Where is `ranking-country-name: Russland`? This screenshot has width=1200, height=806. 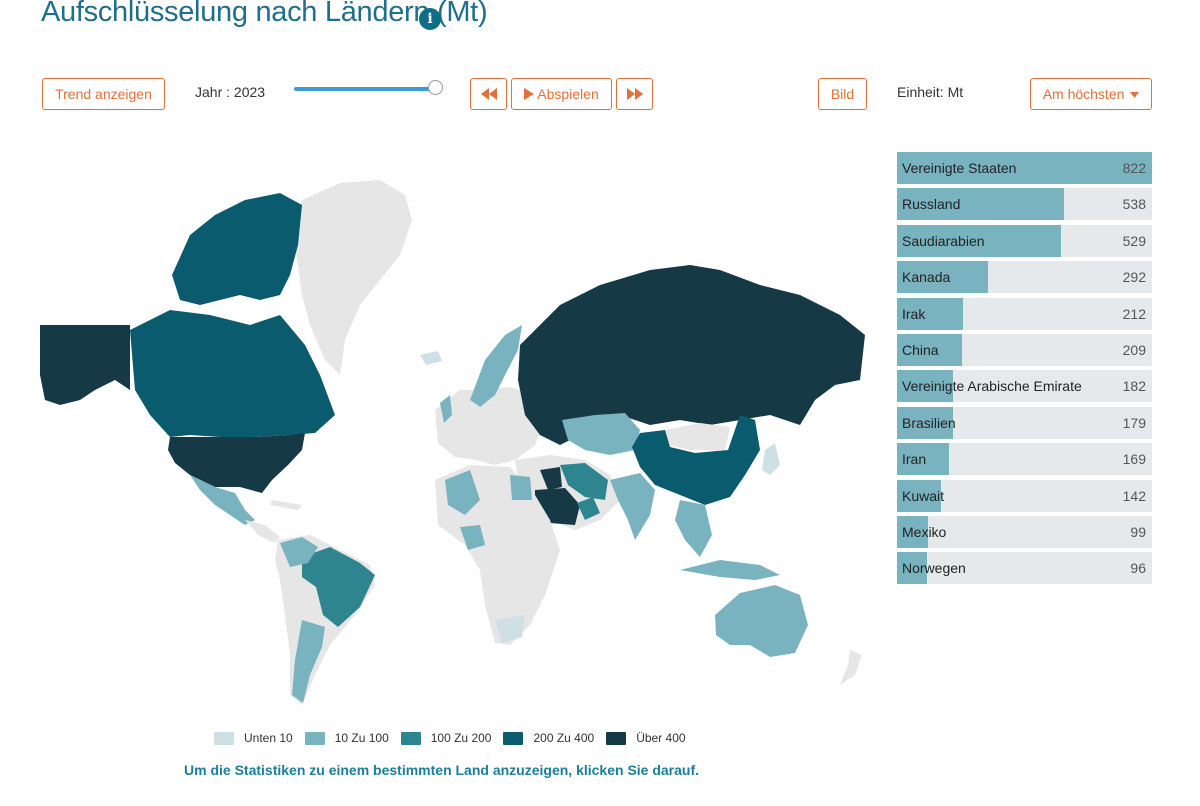 ranking-country-name: Russland is located at coordinates (931, 204).